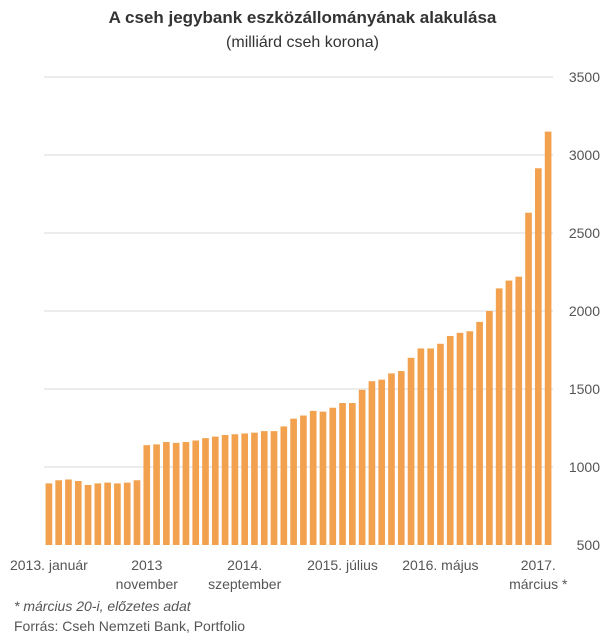 The image size is (605, 638). I want to click on x-tick-label: 2015. július, so click(342, 565).